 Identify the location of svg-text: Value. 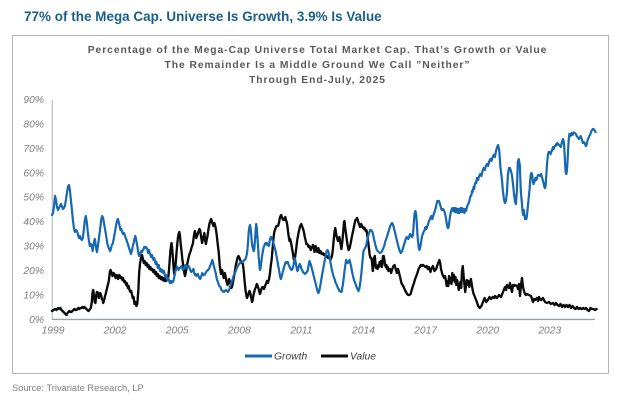
(363, 357).